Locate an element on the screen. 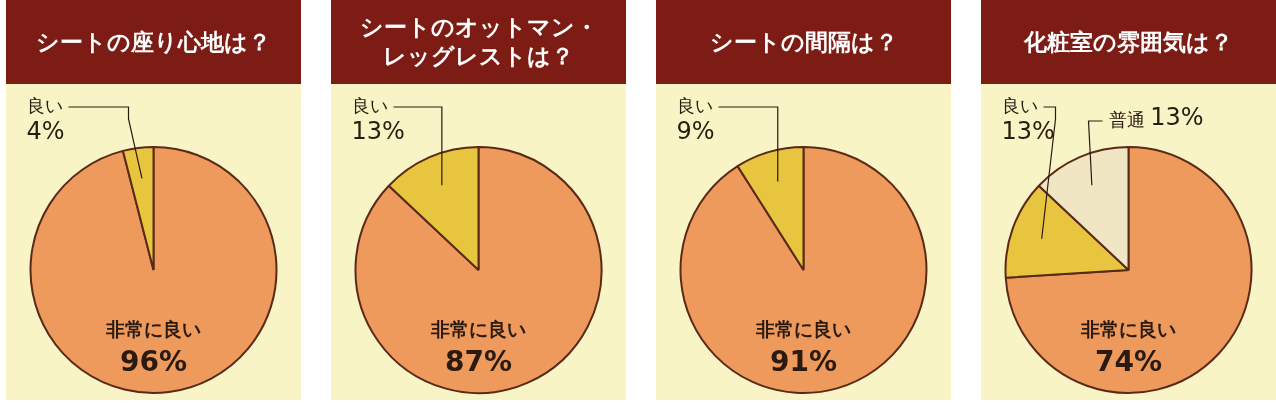 The height and width of the screenshot is (407, 1276). data-label: 96% is located at coordinates (153, 361).